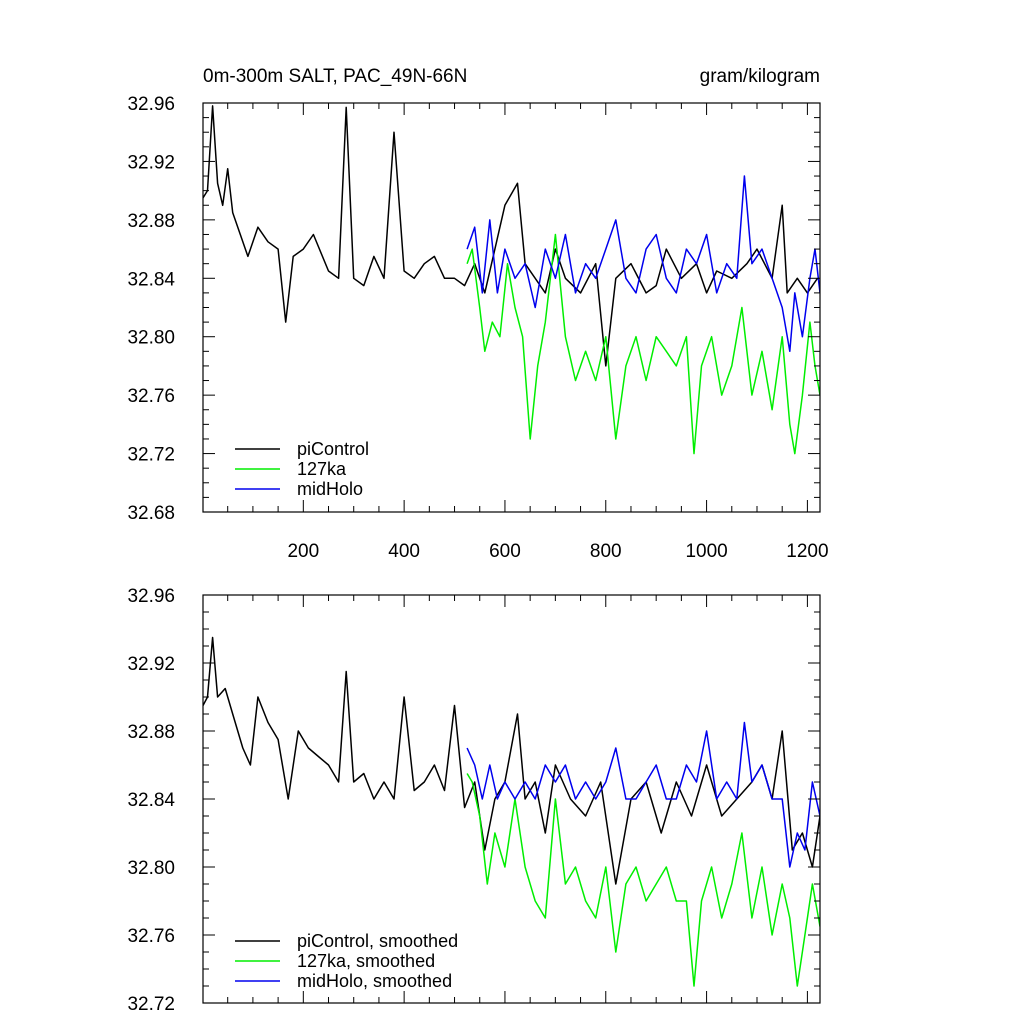 Image resolution: width=1024 pixels, height=1024 pixels. Describe the element at coordinates (807, 551) in the screenshot. I see `x-tick-label: 1200` at that location.